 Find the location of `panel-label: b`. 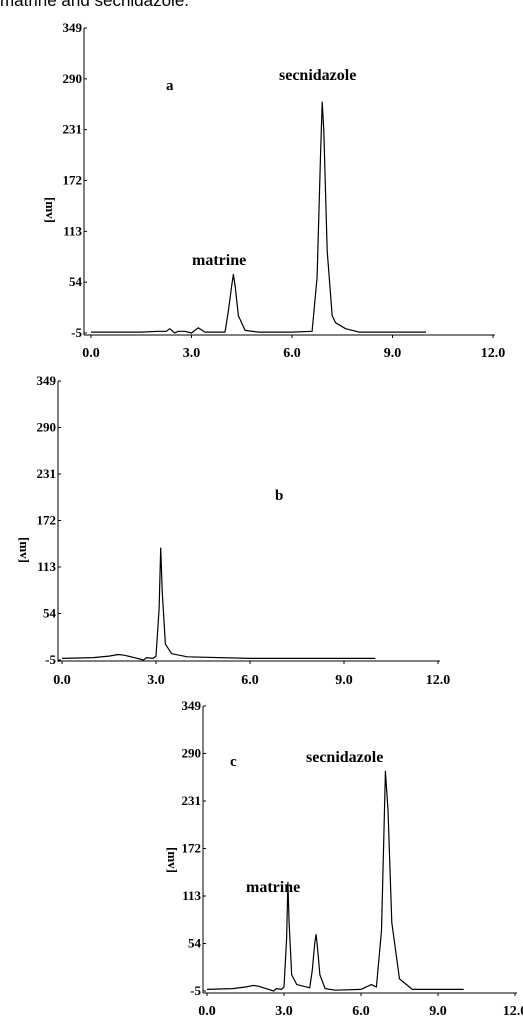

panel-label: b is located at coordinates (279, 496).